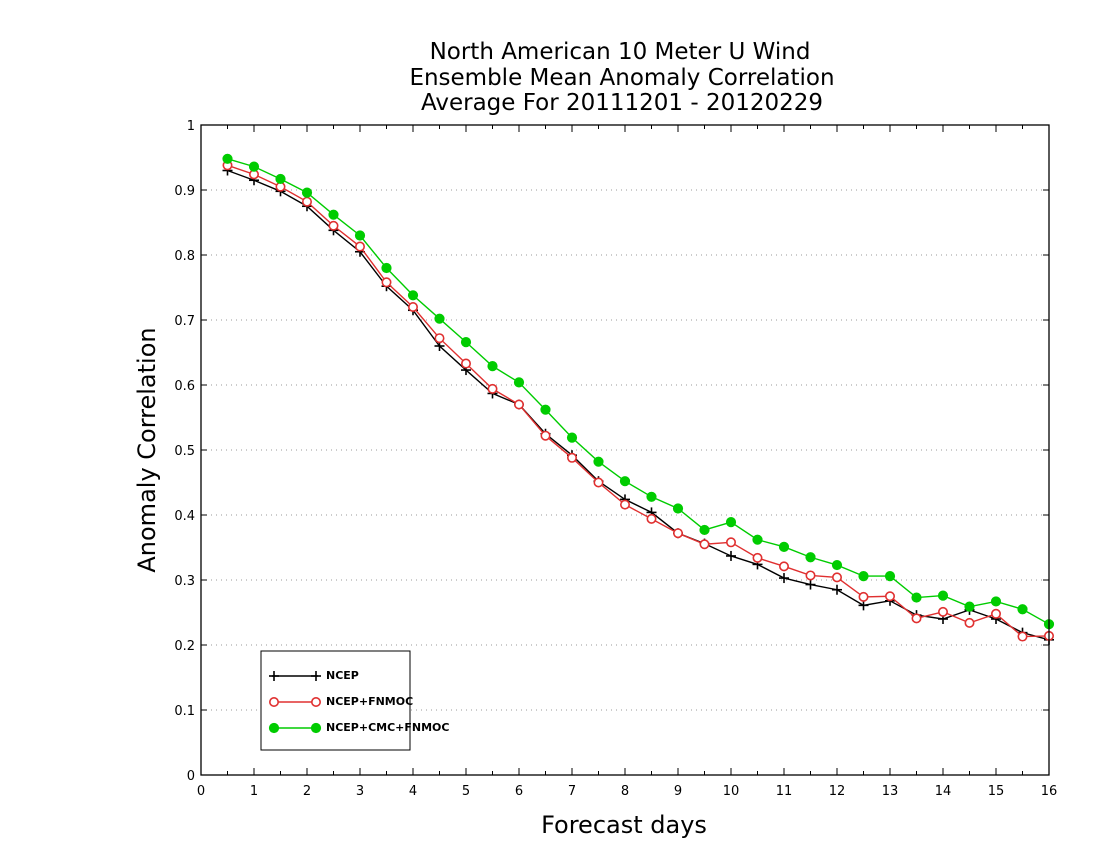 Image resolution: width=1100 pixels, height=850 pixels. What do you see at coordinates (387, 727) in the screenshot?
I see `legend-label-ncep-cmc-fnmoc: NCEP+CMC+FNMOC` at bounding box center [387, 727].